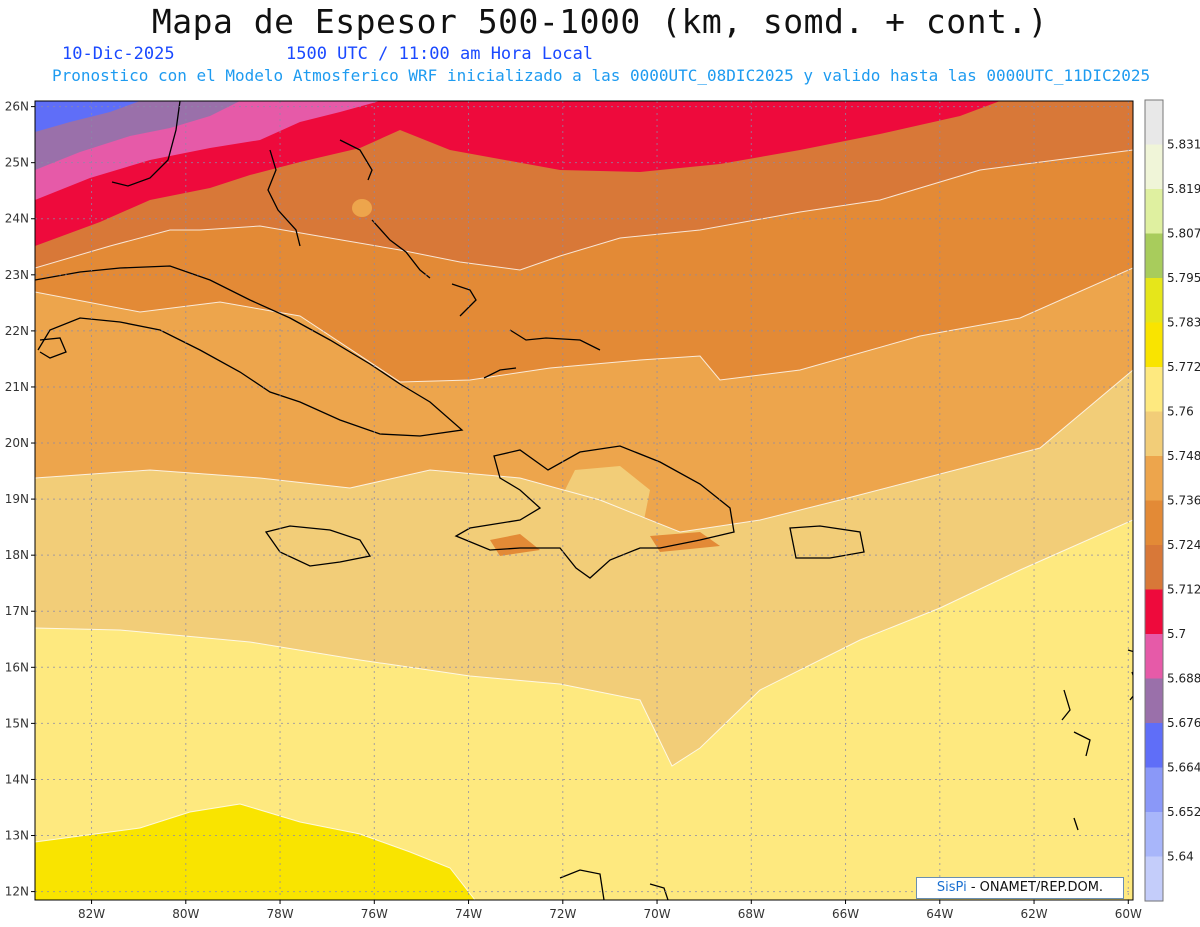 The height and width of the screenshot is (927, 1200). Describe the element at coordinates (1037, 887) in the screenshot. I see `credit-text: - ONAMET/REP.DOM.` at that location.